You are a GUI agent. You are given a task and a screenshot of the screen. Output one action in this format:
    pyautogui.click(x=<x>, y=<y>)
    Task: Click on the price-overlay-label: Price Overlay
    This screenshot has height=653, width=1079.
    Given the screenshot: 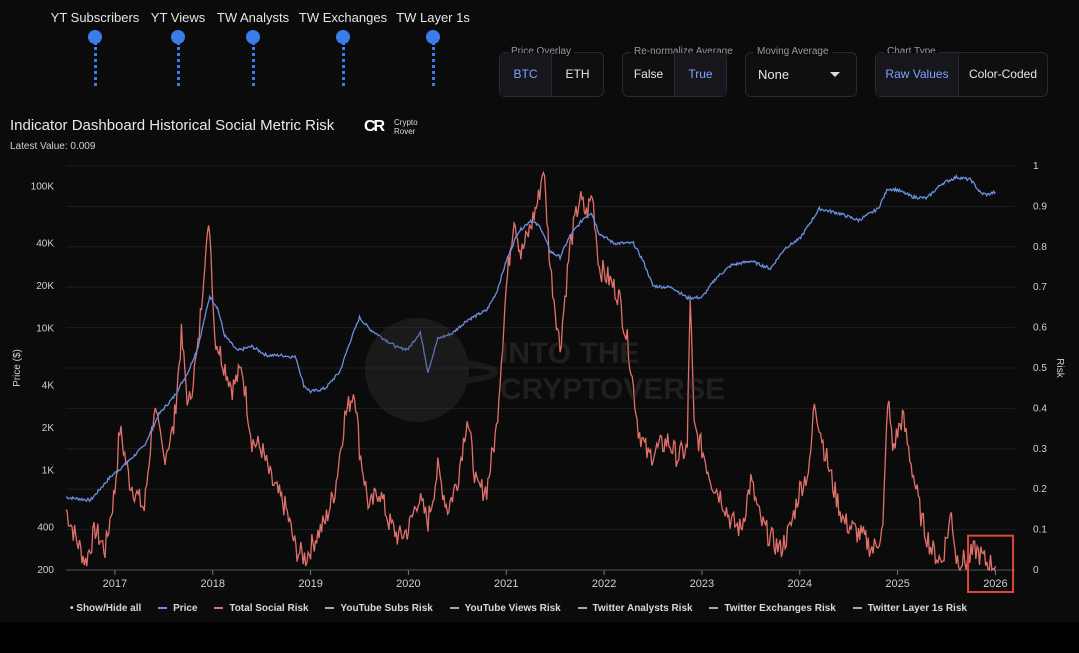 What is the action you would take?
    pyautogui.click(x=541, y=51)
    